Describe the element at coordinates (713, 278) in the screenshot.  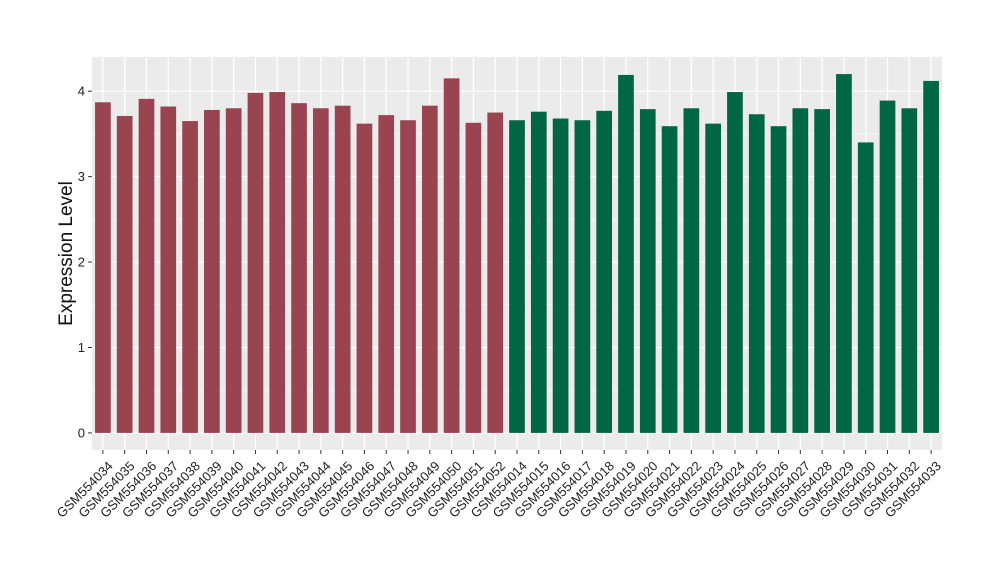
I see `bar-GSM554023` at that location.